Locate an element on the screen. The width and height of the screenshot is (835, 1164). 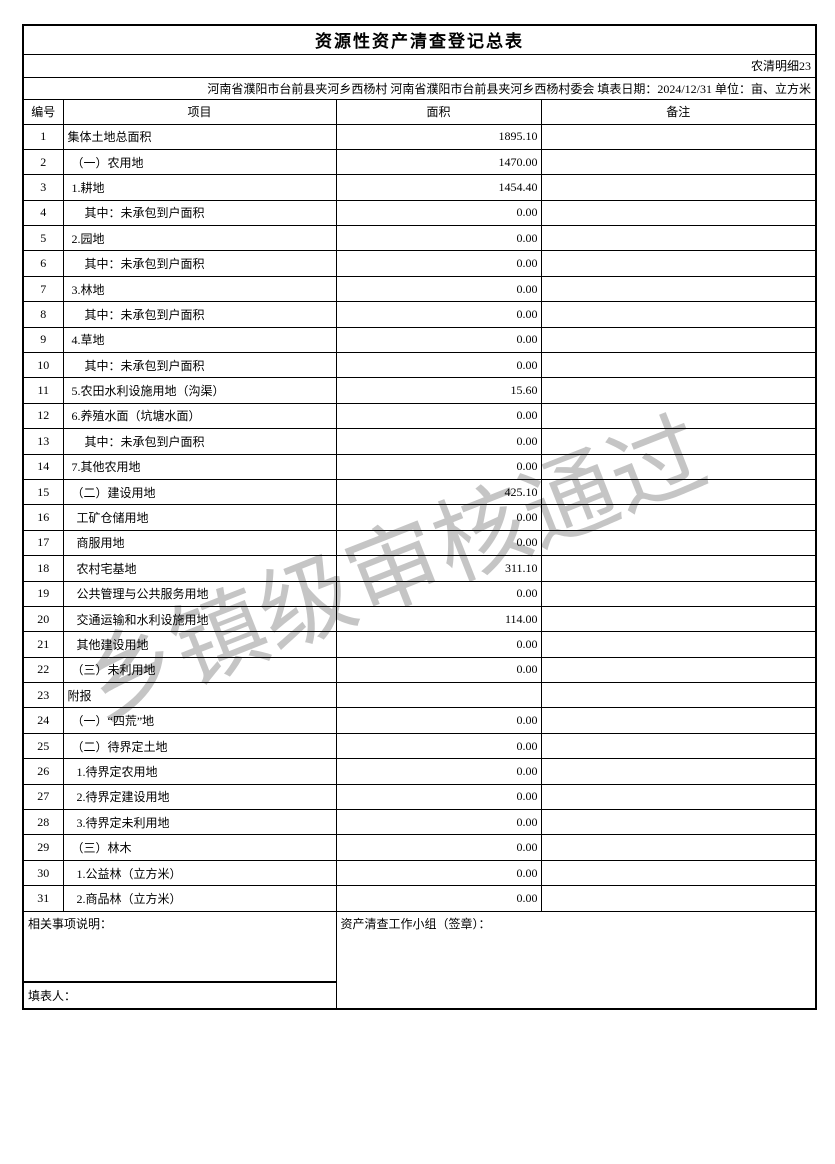
table-row: 2 （一）农用地 1470.00 is located at coordinates (419, 162).